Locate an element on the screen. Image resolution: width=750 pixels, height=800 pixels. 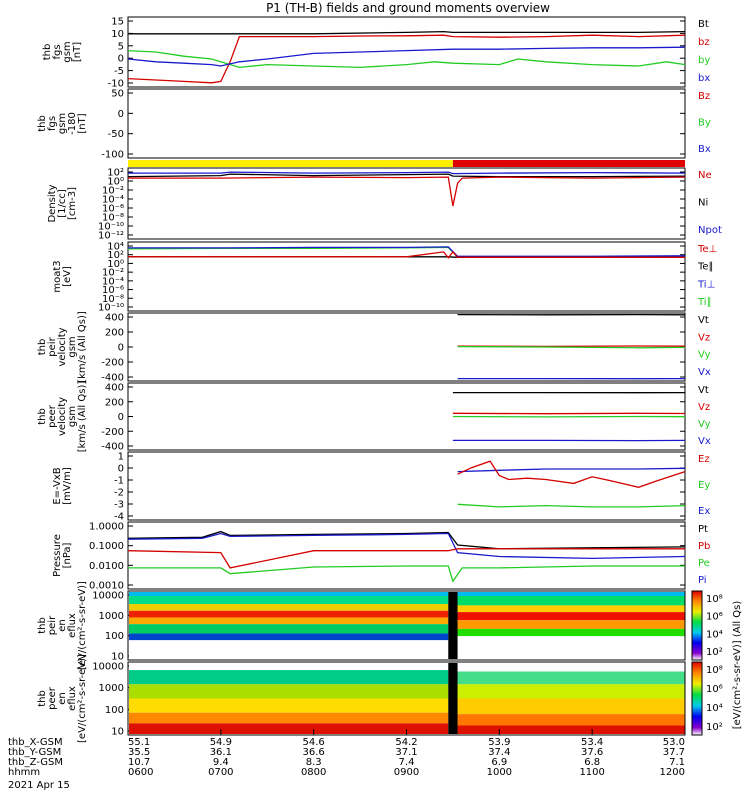
footer-value: 36.1 is located at coordinates (221, 752).